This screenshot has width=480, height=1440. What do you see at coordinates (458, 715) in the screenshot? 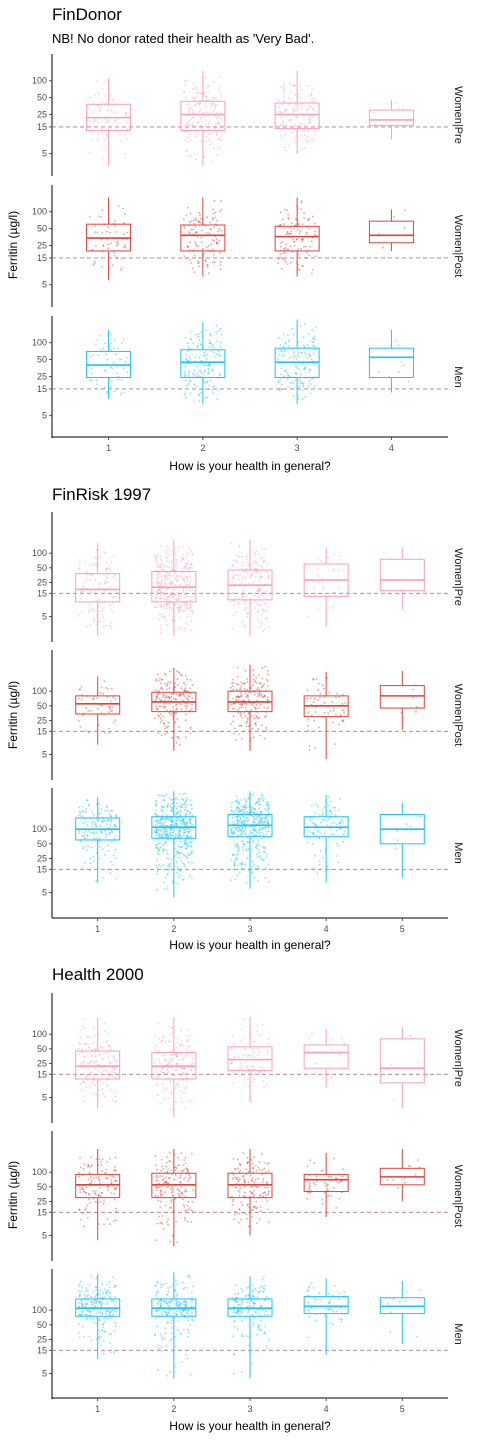
I see `panel-strip-label: Women|Post` at bounding box center [458, 715].